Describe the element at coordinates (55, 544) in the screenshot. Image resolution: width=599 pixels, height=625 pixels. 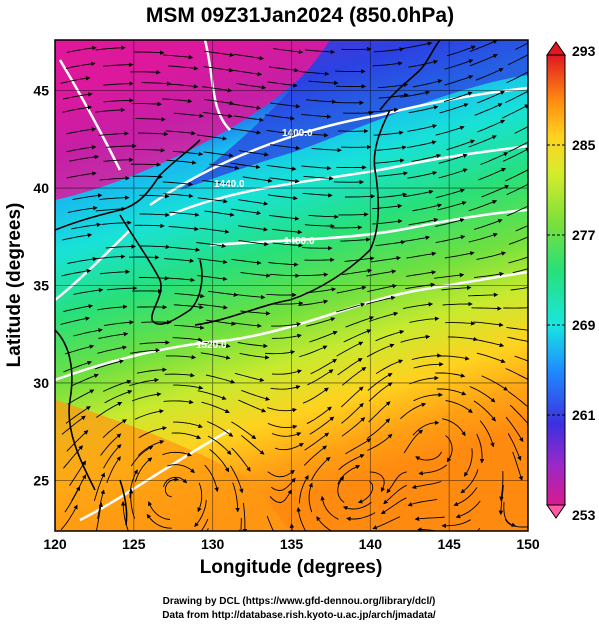
I see `x-tick-label: 120` at that location.